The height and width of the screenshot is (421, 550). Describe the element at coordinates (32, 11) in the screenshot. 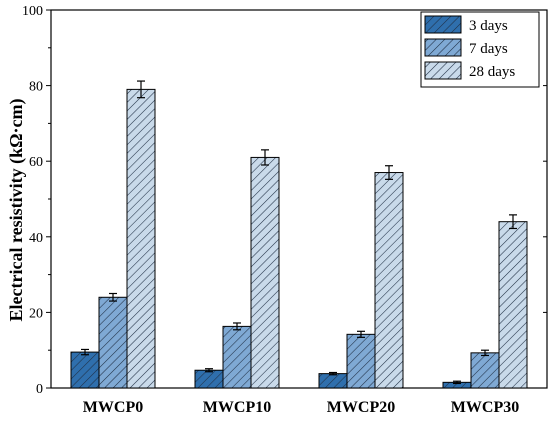

I see `y-tick-label: 100` at that location.